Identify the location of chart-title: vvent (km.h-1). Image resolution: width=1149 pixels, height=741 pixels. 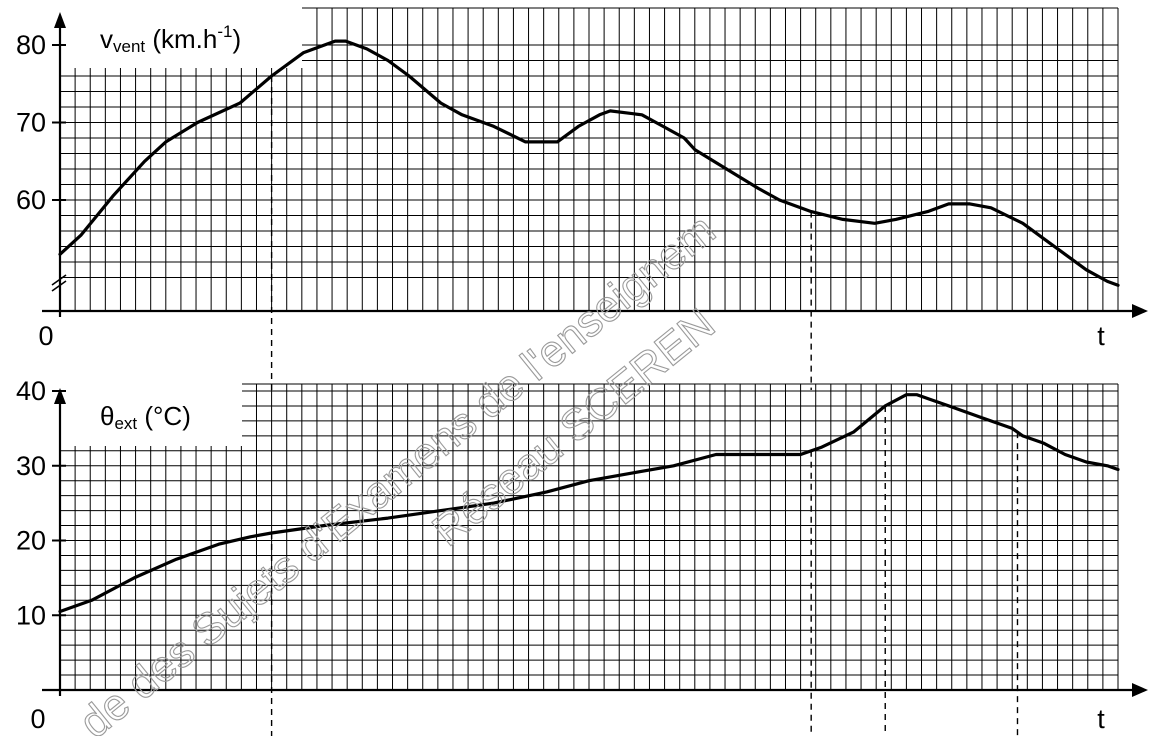
(170, 39).